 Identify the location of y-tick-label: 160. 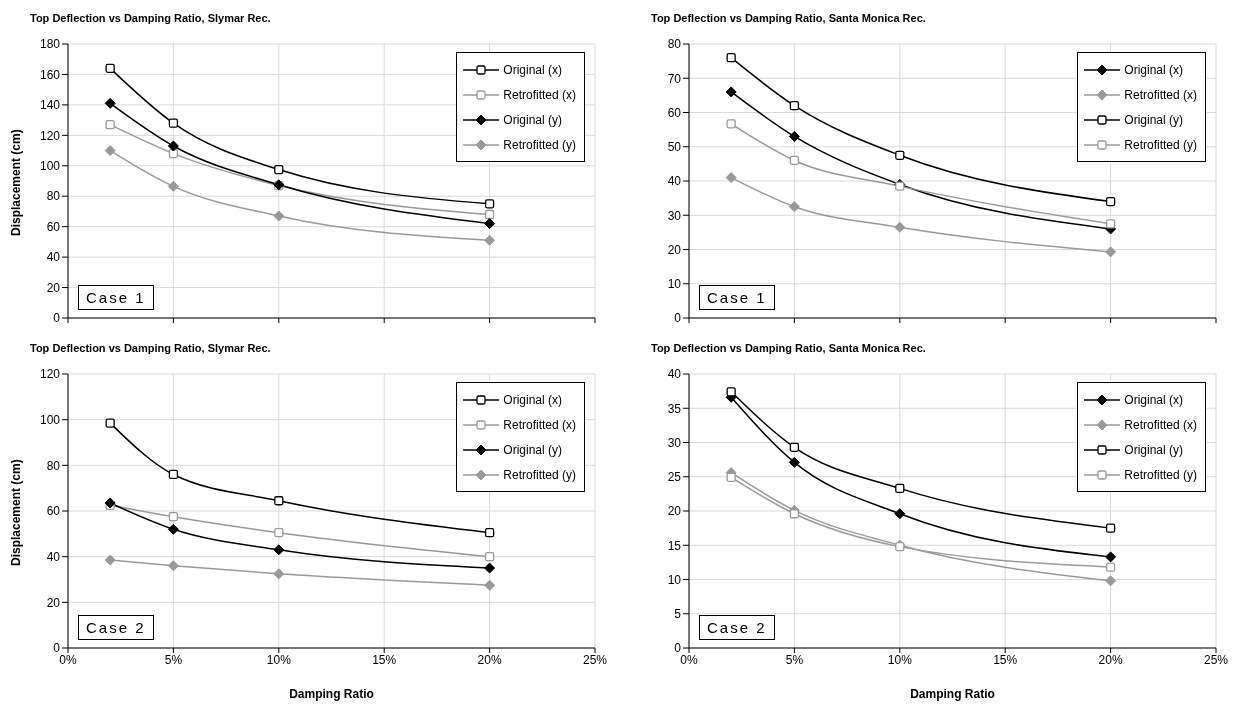
(50, 74).